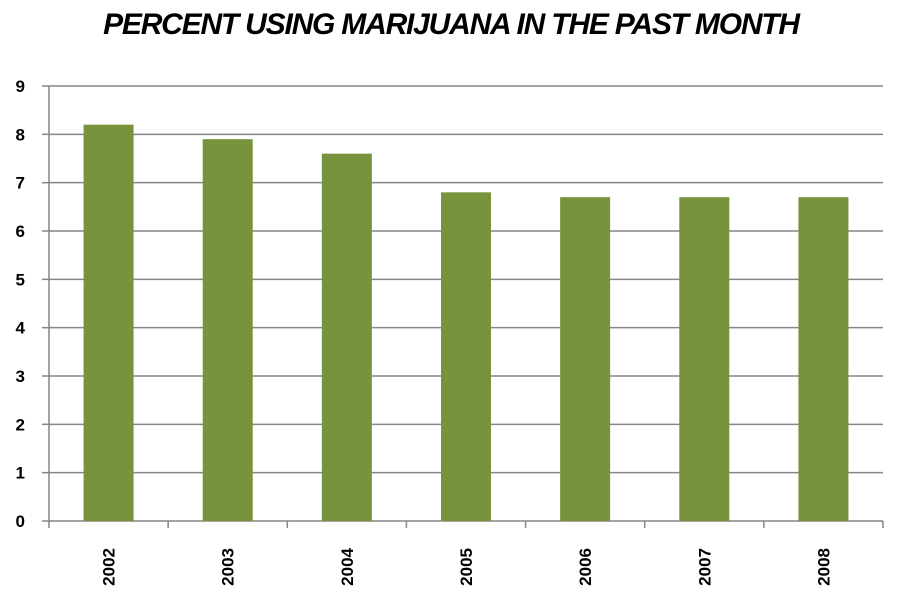 The height and width of the screenshot is (603, 902). Describe the element at coordinates (20, 376) in the screenshot. I see `y-tick-label-3: 3` at that location.